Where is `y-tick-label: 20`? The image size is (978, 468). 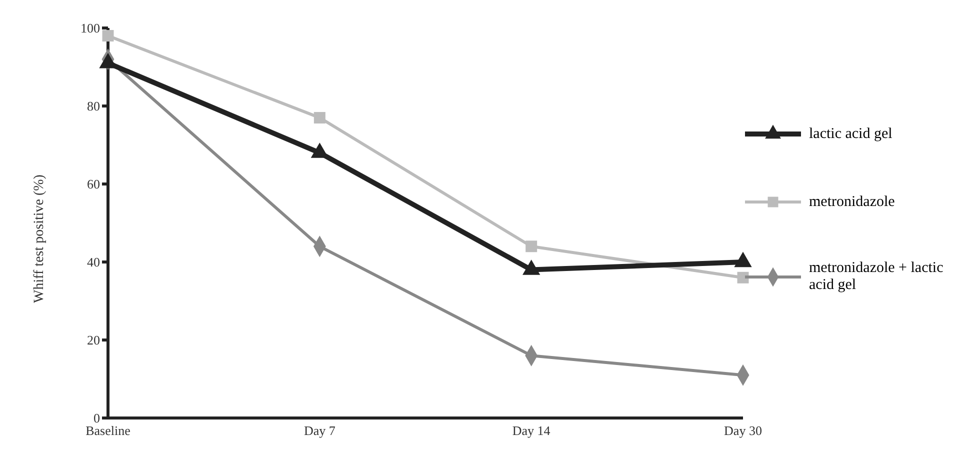
y-tick-label: 20 is located at coordinates (93, 340).